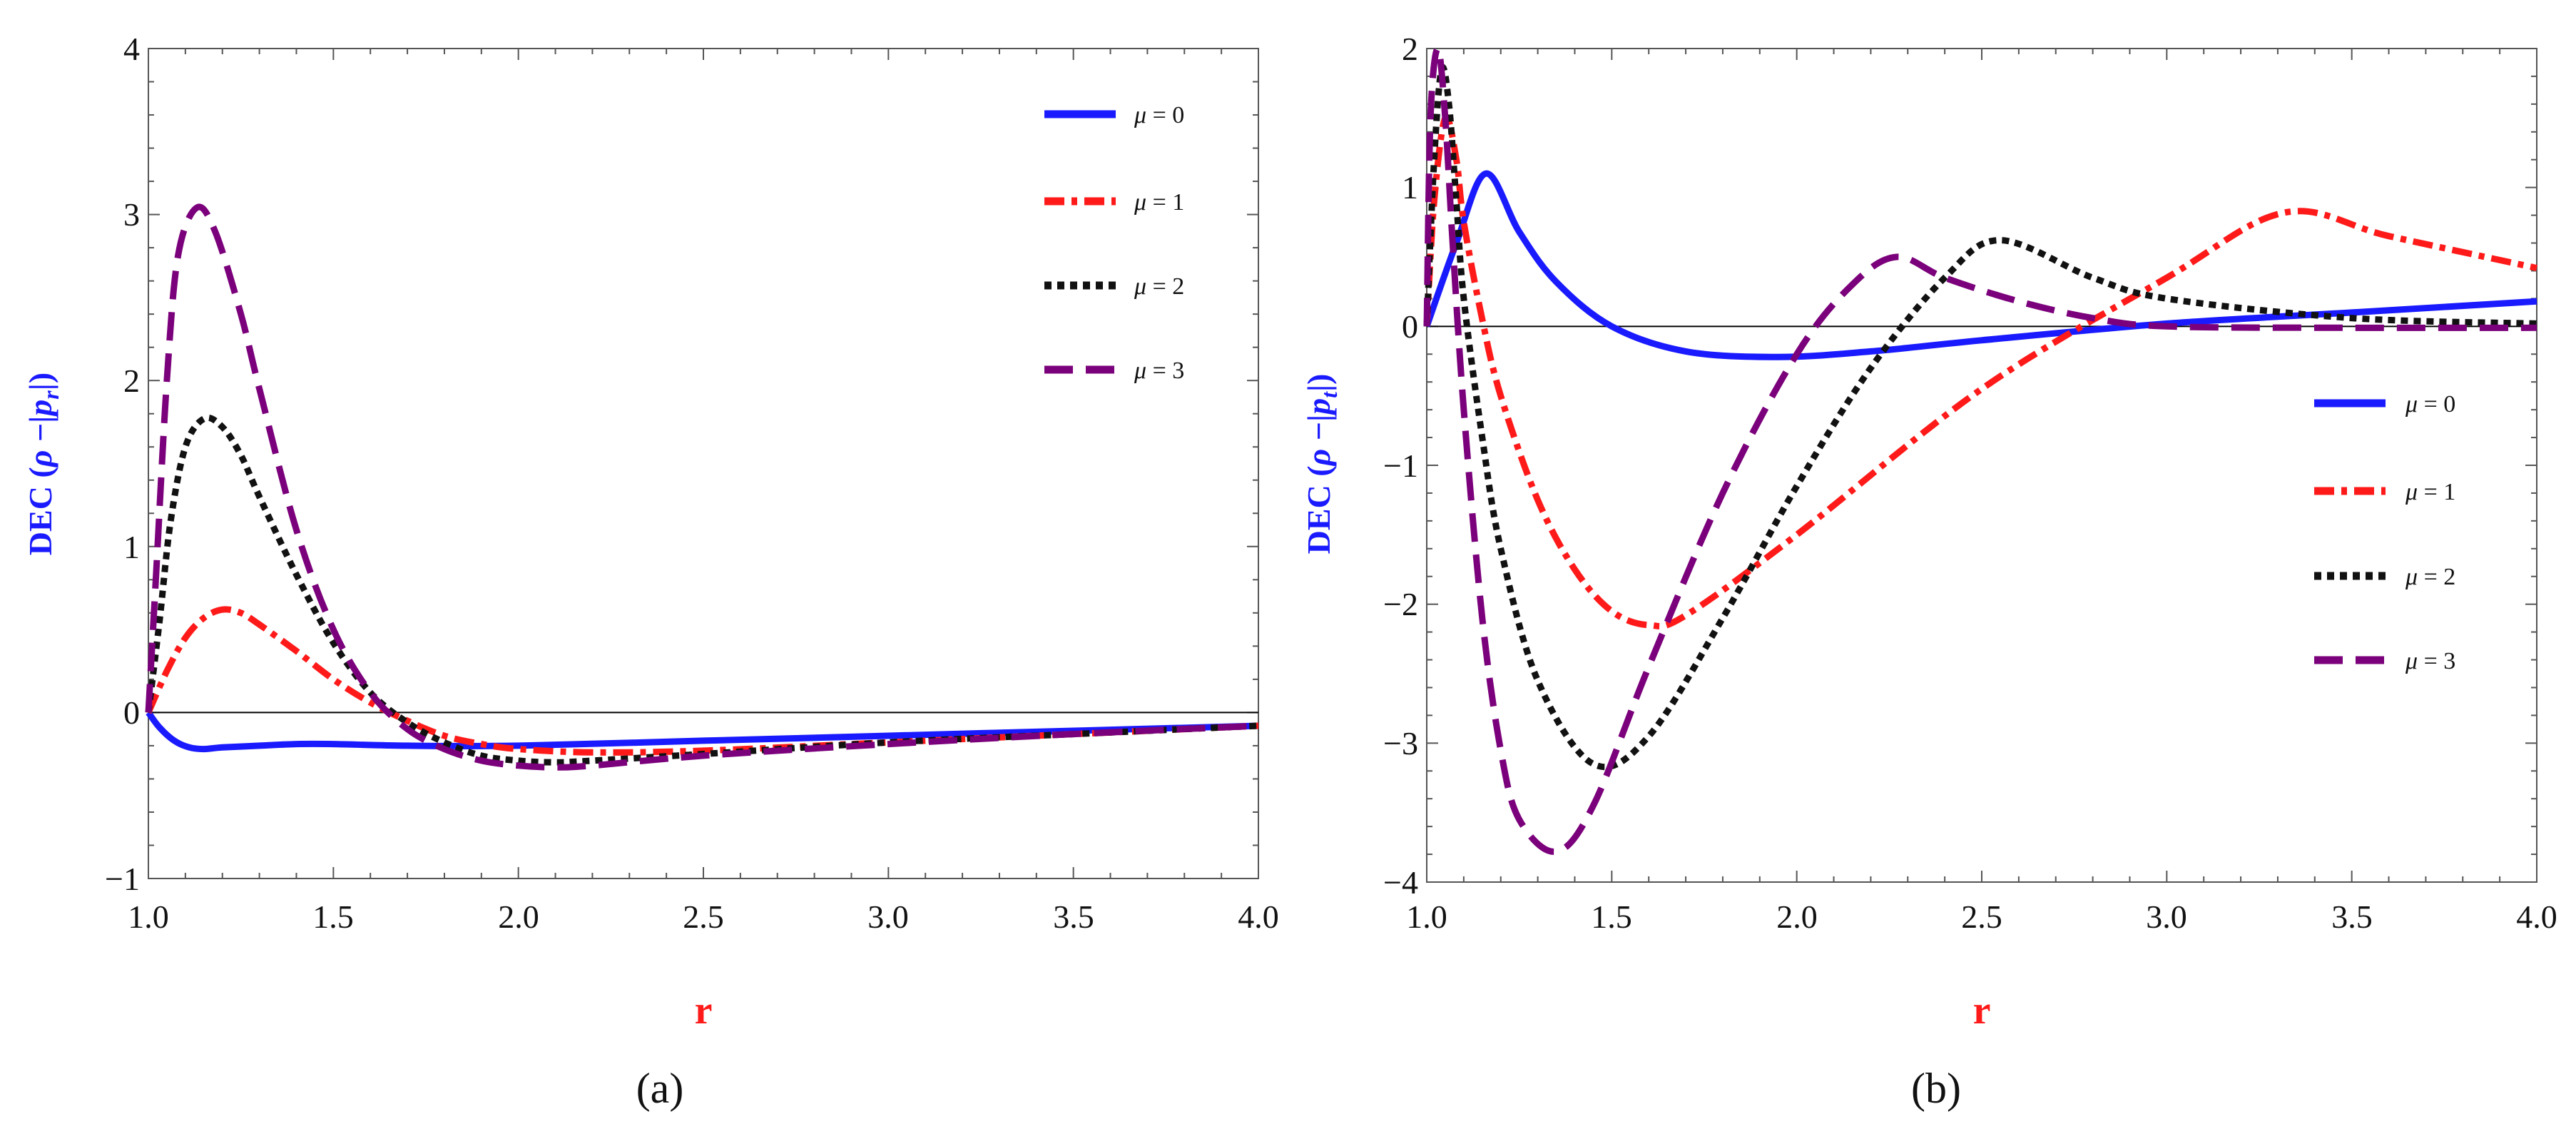 This screenshot has height=1124, width=2576. I want to click on panel-a-y-tick-label: −1, so click(122, 879).